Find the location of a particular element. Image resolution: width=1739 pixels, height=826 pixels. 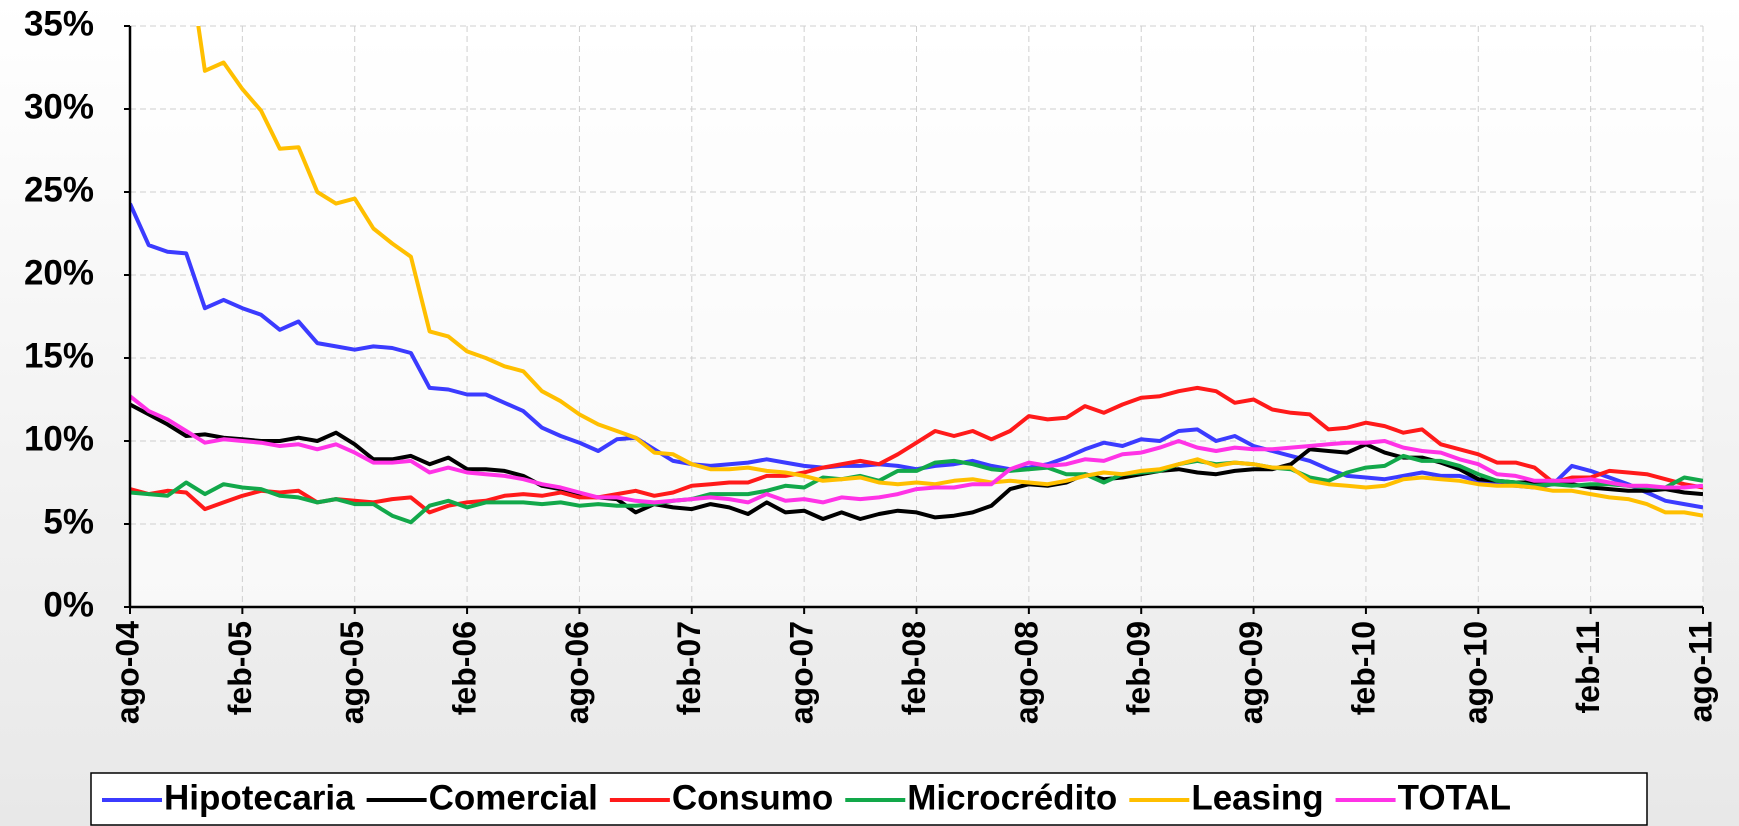

x-tick-label: ago-06 is located at coordinates (577, 672).